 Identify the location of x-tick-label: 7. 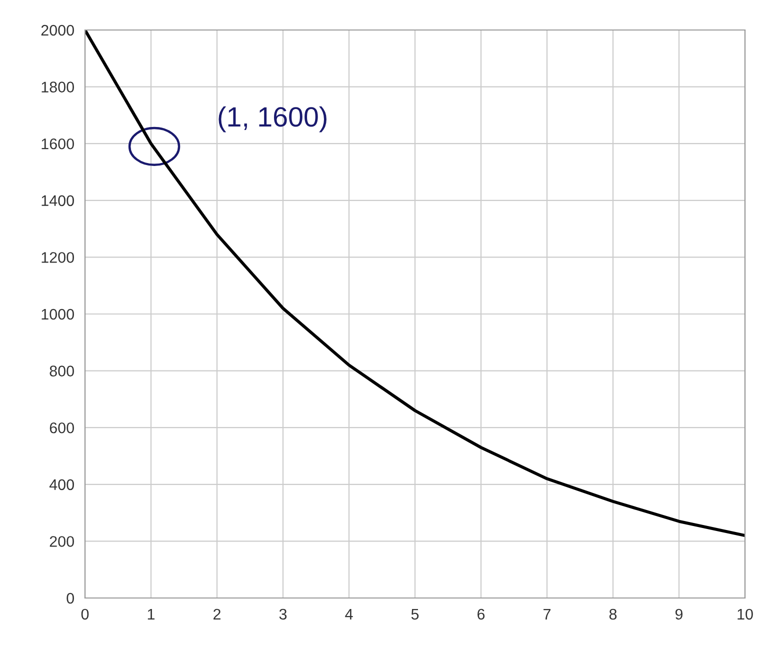
(547, 614).